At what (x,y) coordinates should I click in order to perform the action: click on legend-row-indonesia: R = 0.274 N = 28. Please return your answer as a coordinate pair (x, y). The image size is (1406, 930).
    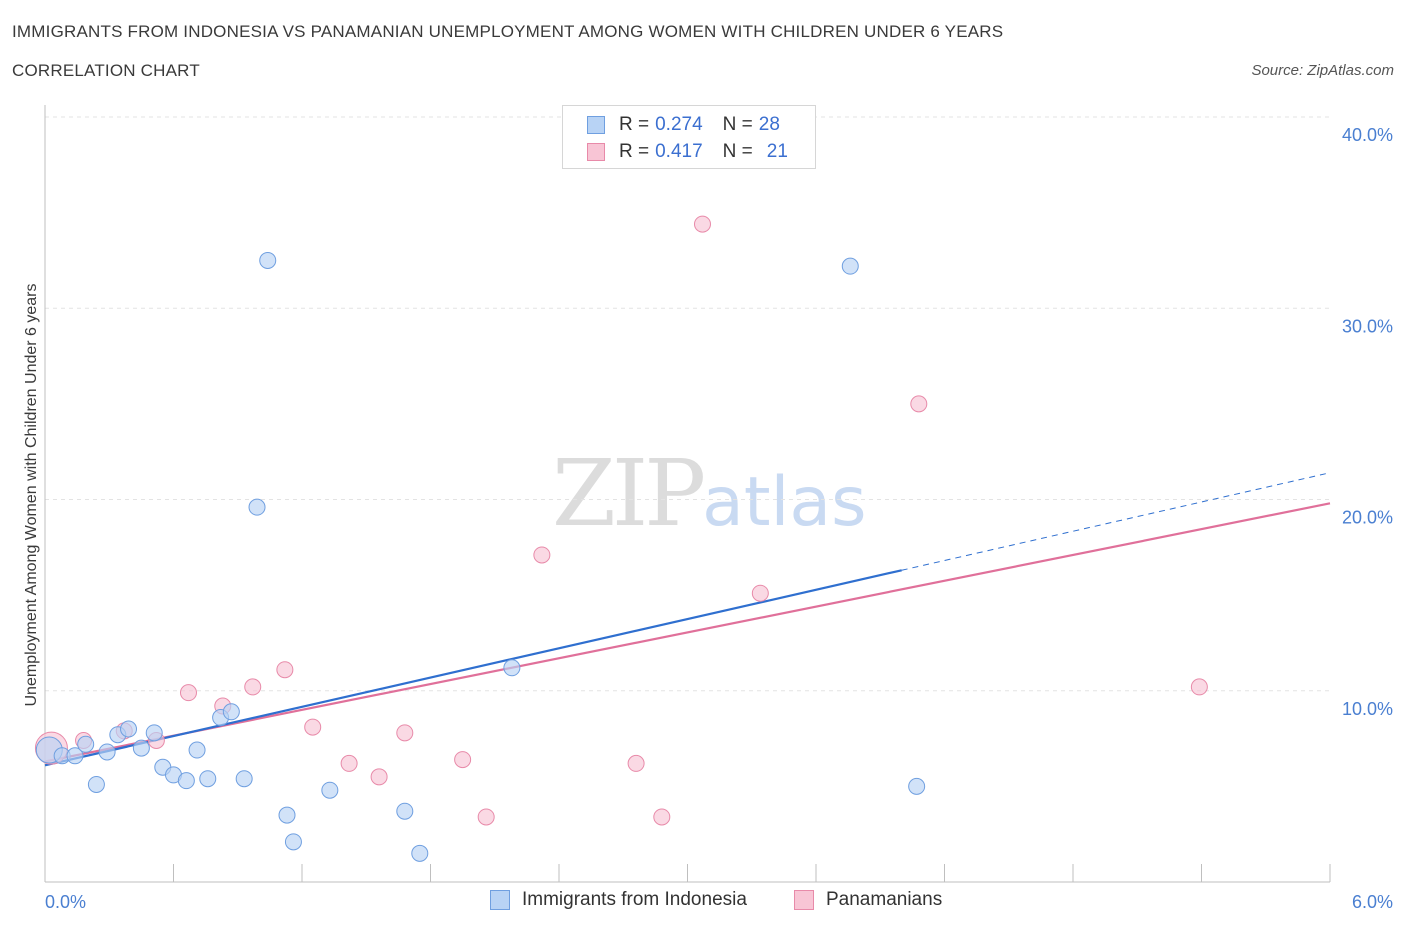
    Looking at the image, I should click on (693, 125).